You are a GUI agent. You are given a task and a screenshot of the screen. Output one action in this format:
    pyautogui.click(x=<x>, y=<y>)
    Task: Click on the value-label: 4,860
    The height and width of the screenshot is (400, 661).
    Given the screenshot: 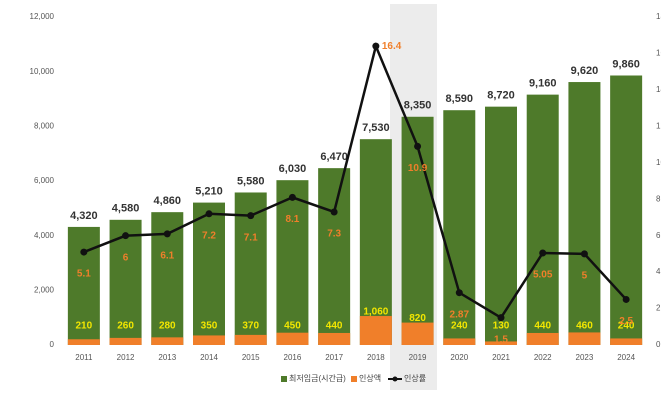 What is the action you would take?
    pyautogui.click(x=168, y=201)
    